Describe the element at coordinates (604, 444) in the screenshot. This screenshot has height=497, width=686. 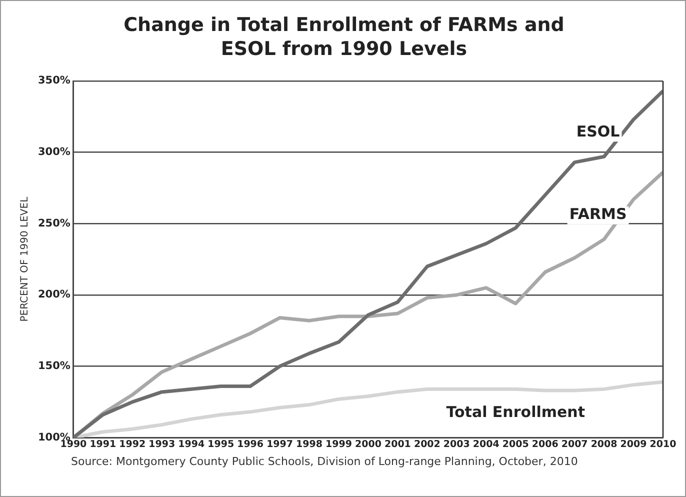
I see `x-tick-label: 2008` at that location.